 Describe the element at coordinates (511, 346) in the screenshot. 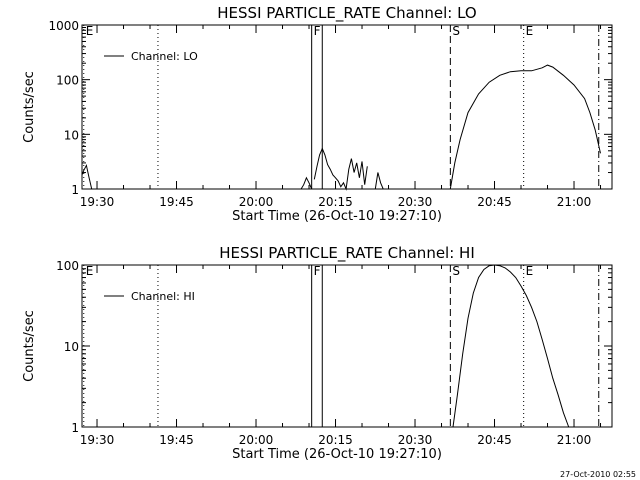

I see `series-line-hi` at that location.